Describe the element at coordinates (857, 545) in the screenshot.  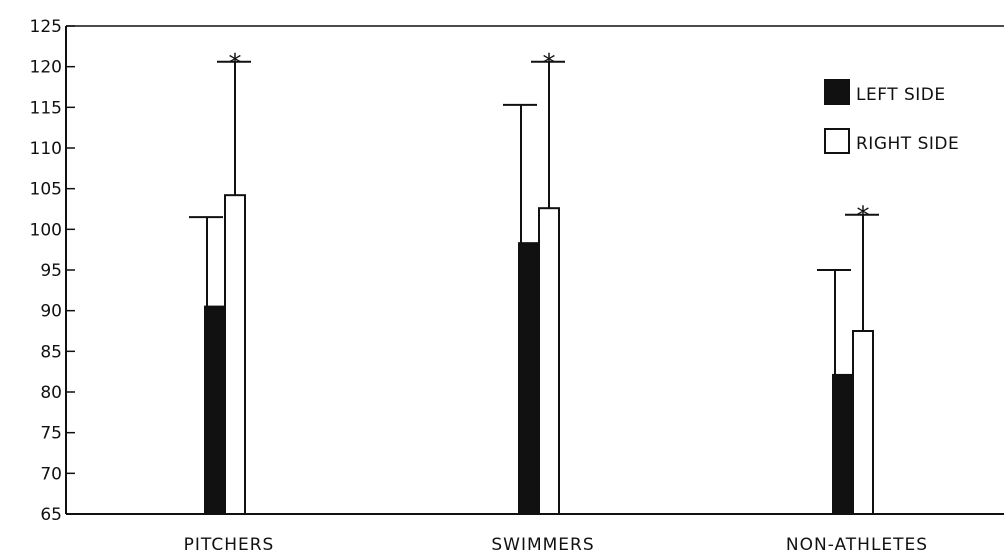
I see `category-label: NON-ATHLETES` at that location.